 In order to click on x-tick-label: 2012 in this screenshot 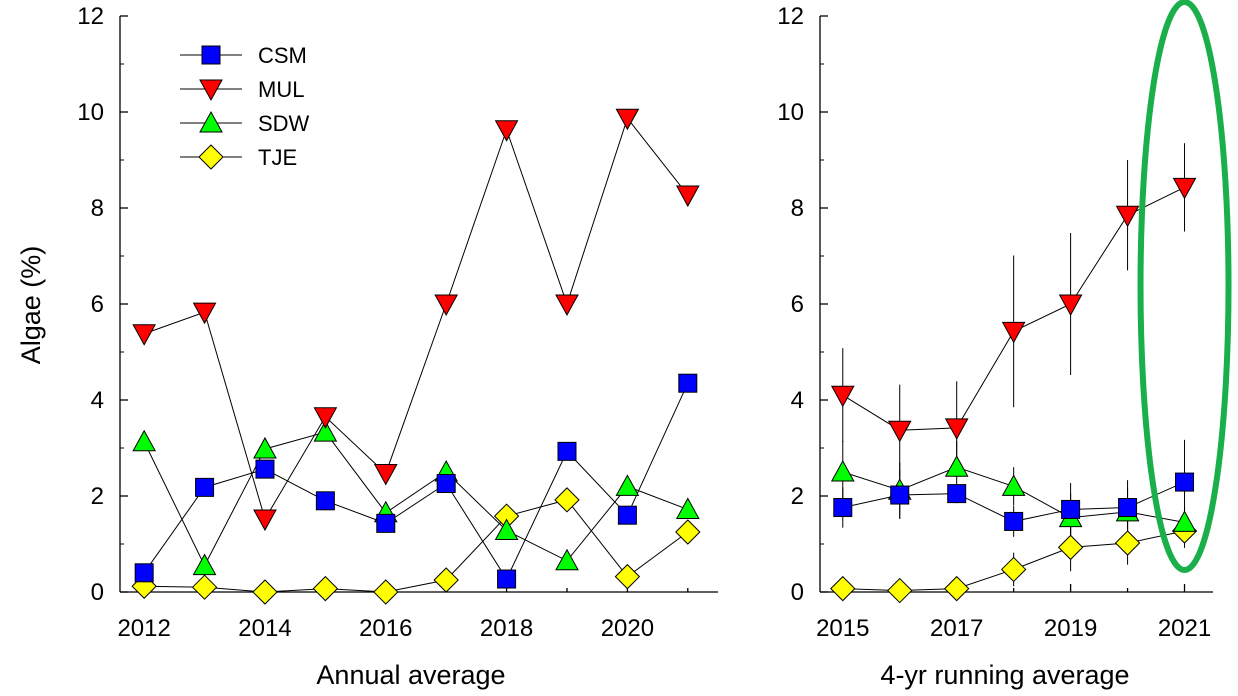, I will do `click(143, 628)`.